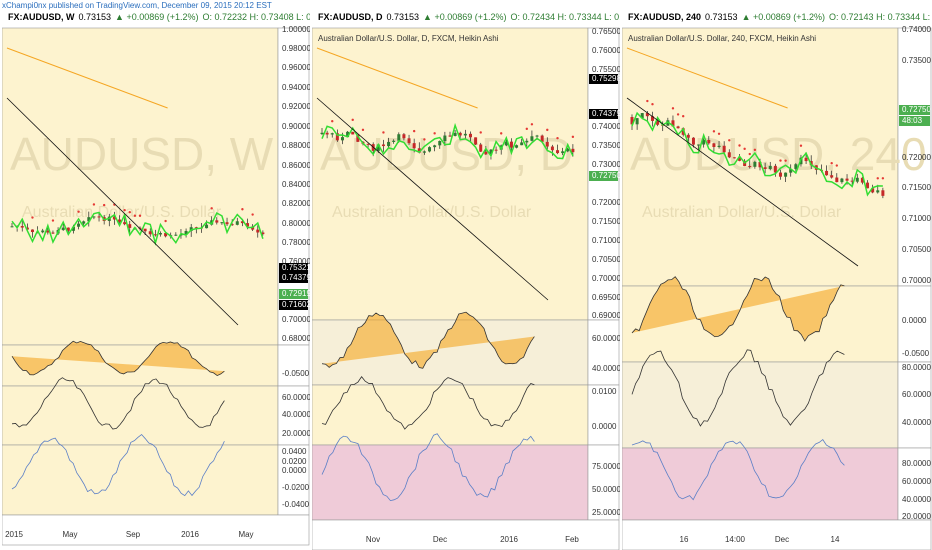 This screenshot has width=932, height=550. I want to click on time-label: May, so click(245, 534).